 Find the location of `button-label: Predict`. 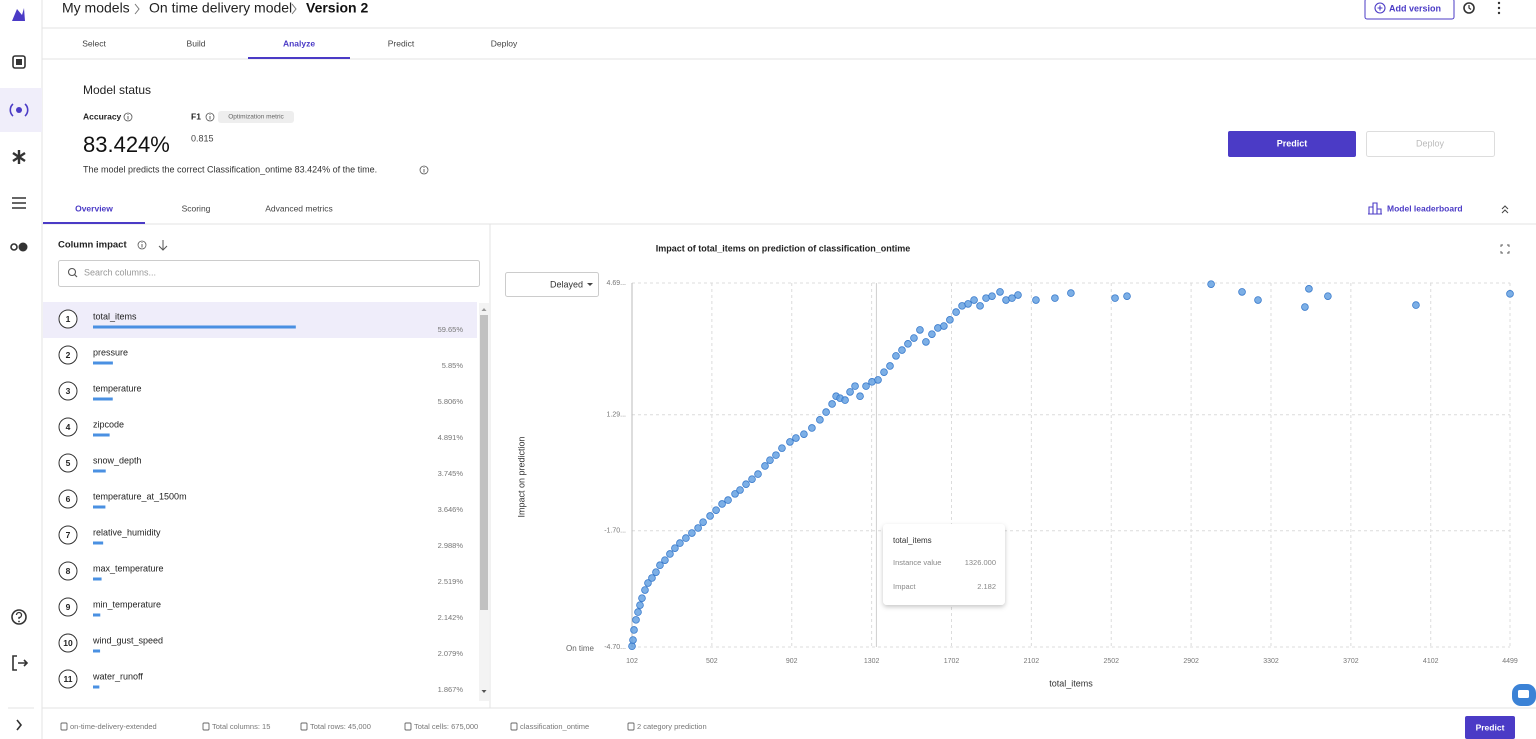

button-label: Predict is located at coordinates (1292, 143).